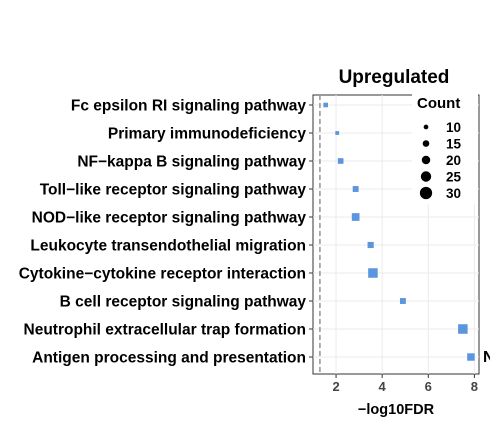 This screenshot has height=421, width=490. What do you see at coordinates (445, 148) in the screenshot?
I see `legend-background` at bounding box center [445, 148].